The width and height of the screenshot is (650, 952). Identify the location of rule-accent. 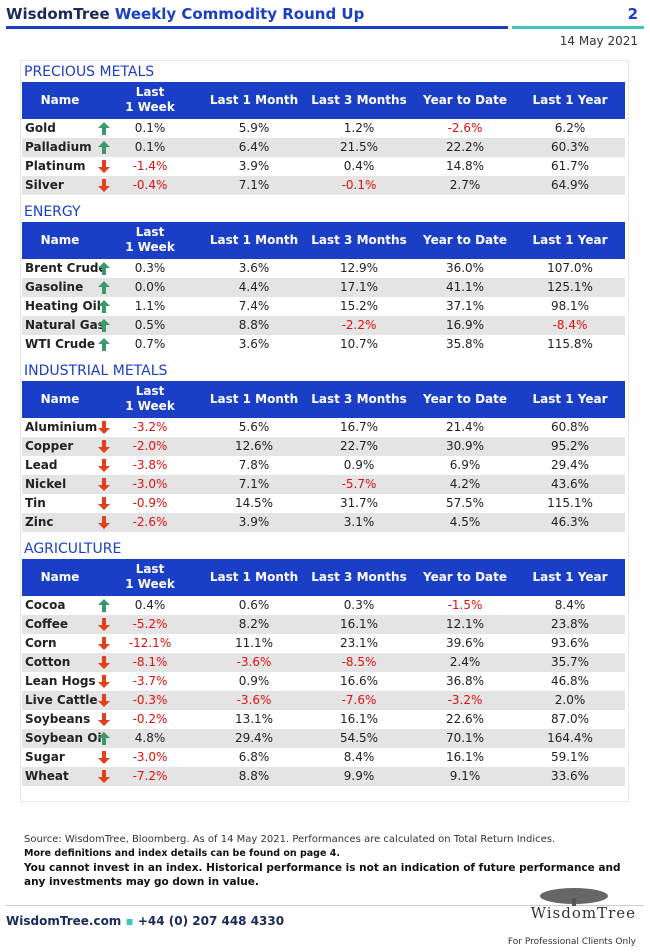
(578, 27).